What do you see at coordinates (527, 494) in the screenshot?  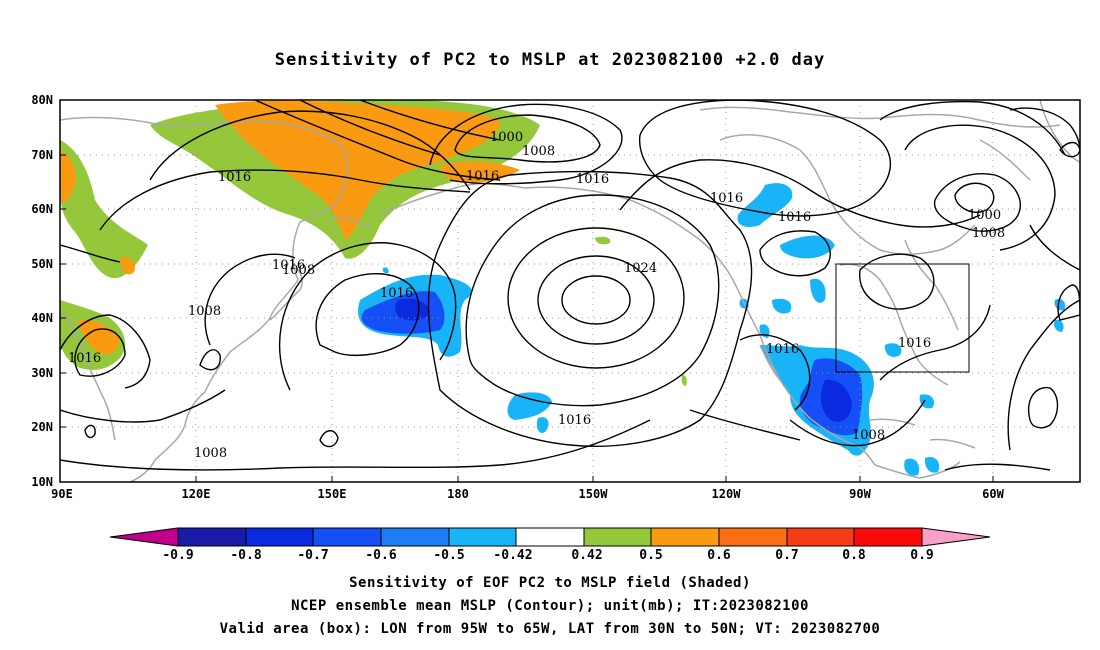 I see `longitude-labels: 90E 120E 150E 180 150W 120W 90W 60W` at bounding box center [527, 494].